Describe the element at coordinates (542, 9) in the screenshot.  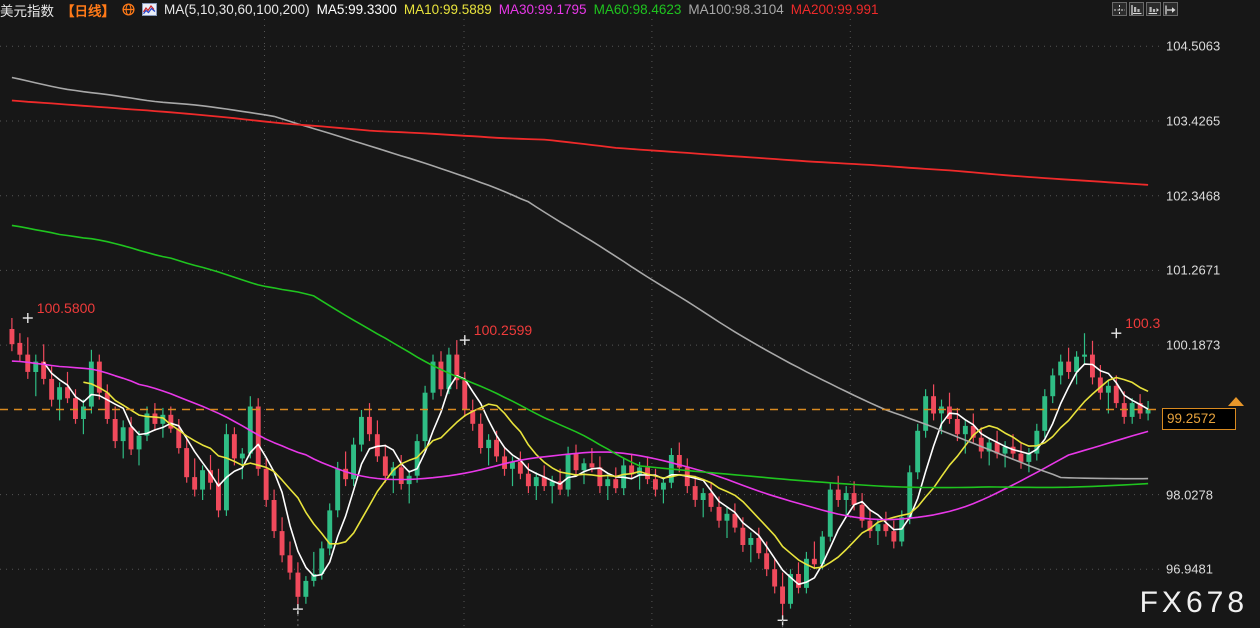
I see `ma30-value: MA30:99.1795` at that location.